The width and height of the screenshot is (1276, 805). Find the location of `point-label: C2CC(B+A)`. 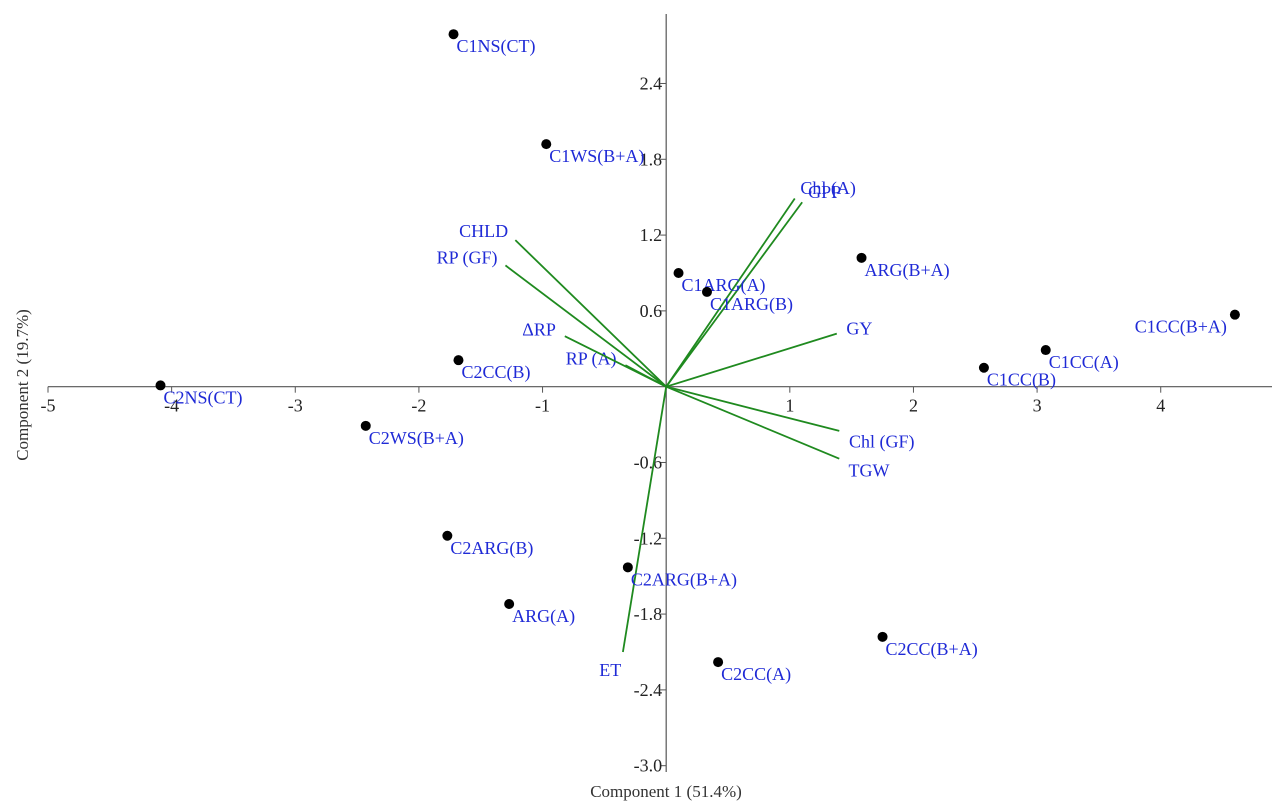

point-label: C2CC(B+A) is located at coordinates (932, 649).